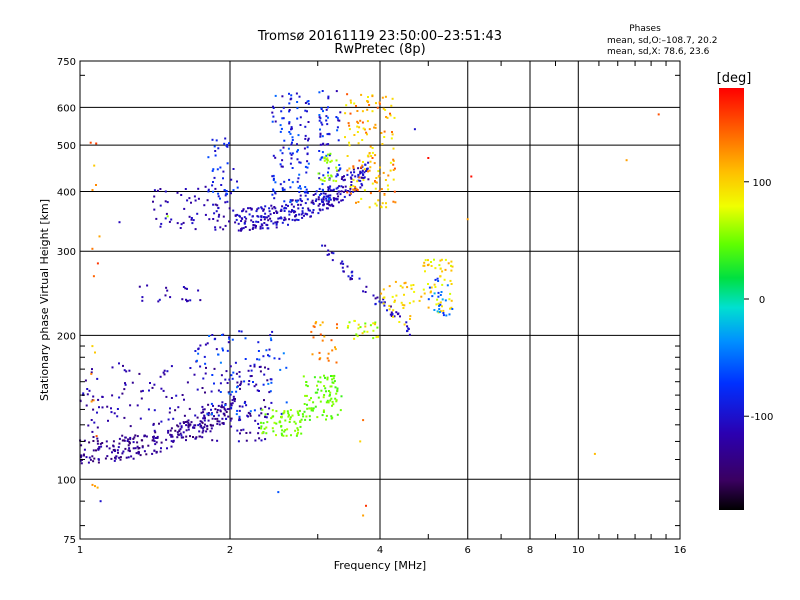 Image resolution: width=800 pixels, height=600 pixels. What do you see at coordinates (379, 36) in the screenshot?
I see `chart-title: Tromsø 20161119 23:50:00–23:51:43` at bounding box center [379, 36].